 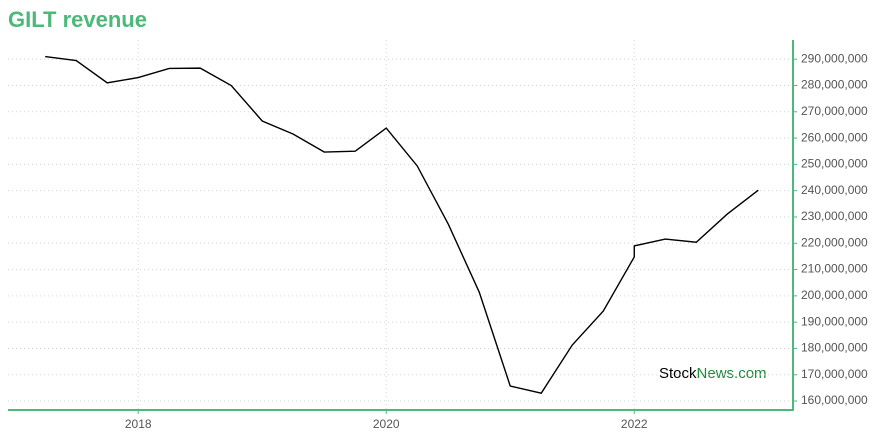 I want to click on watermark-second: News.com, so click(x=732, y=373).